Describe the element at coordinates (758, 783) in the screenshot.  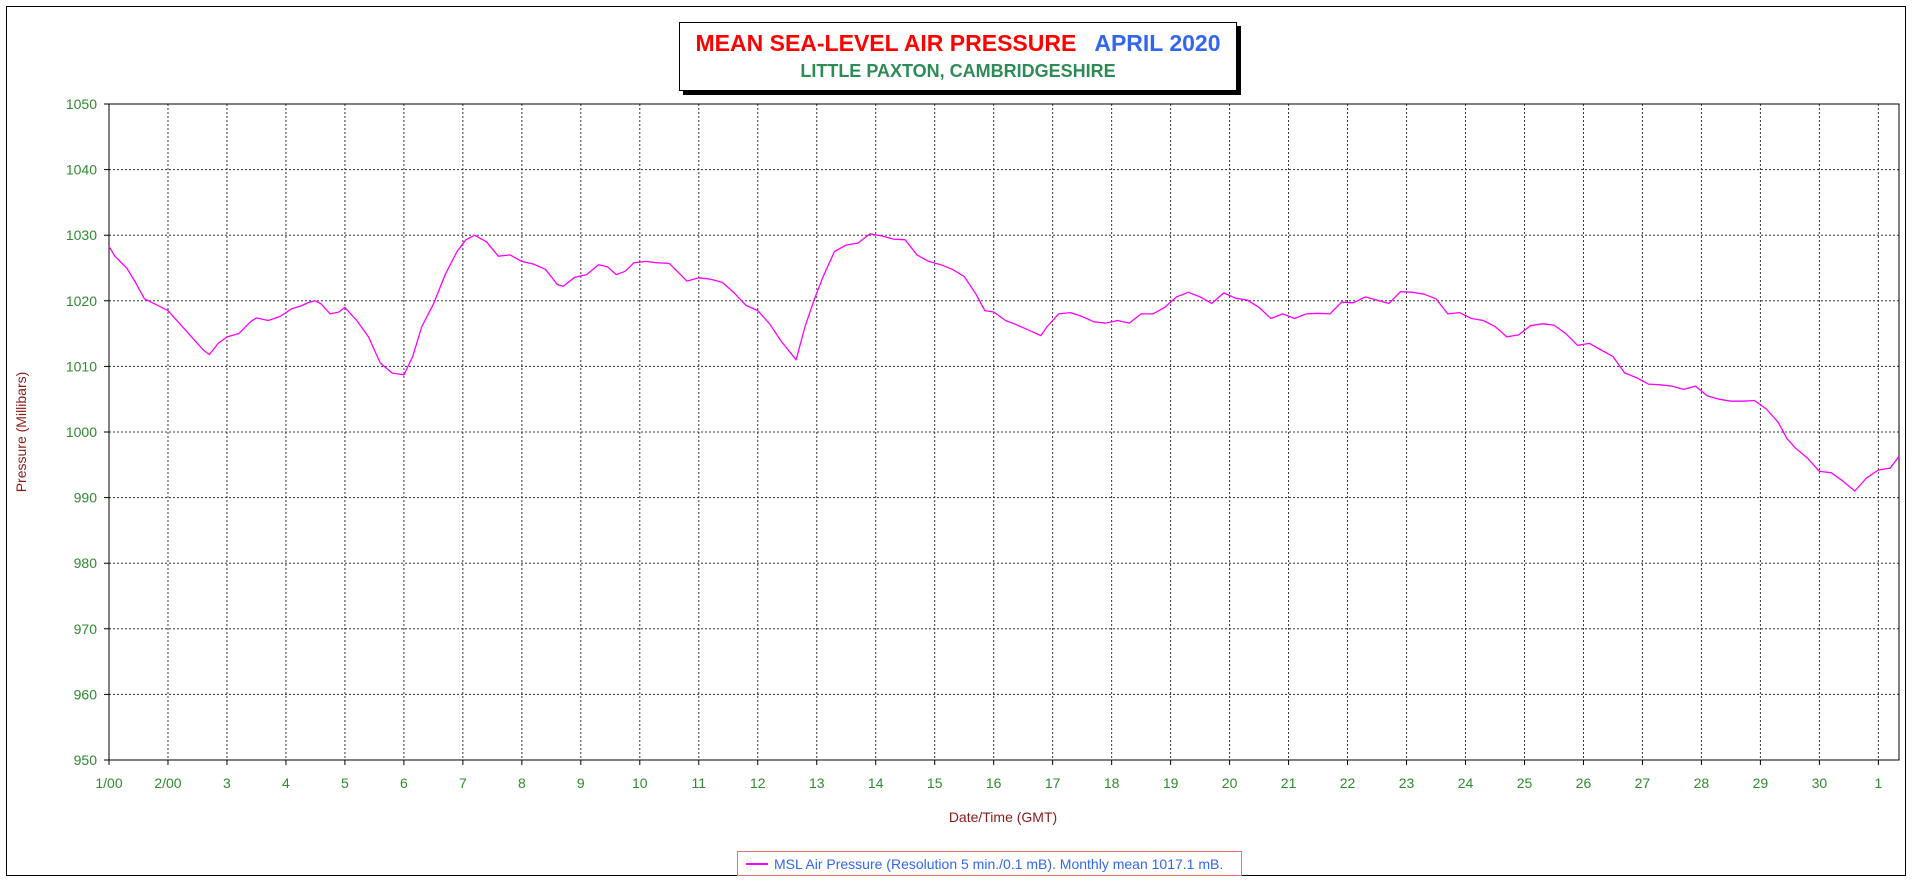
I see `x-tick-label: 12` at that location.